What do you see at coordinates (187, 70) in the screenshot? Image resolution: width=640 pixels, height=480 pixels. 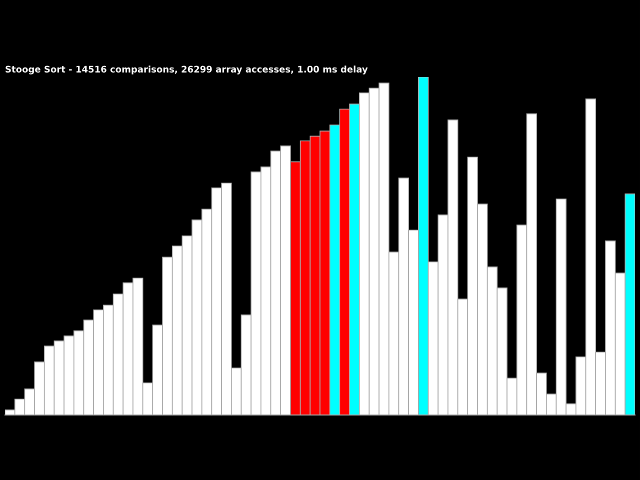 I see `chart-title: Stooge Sort - 14516 comparisons, 26299 array accesses, 1.00 ms delay` at bounding box center [187, 70].